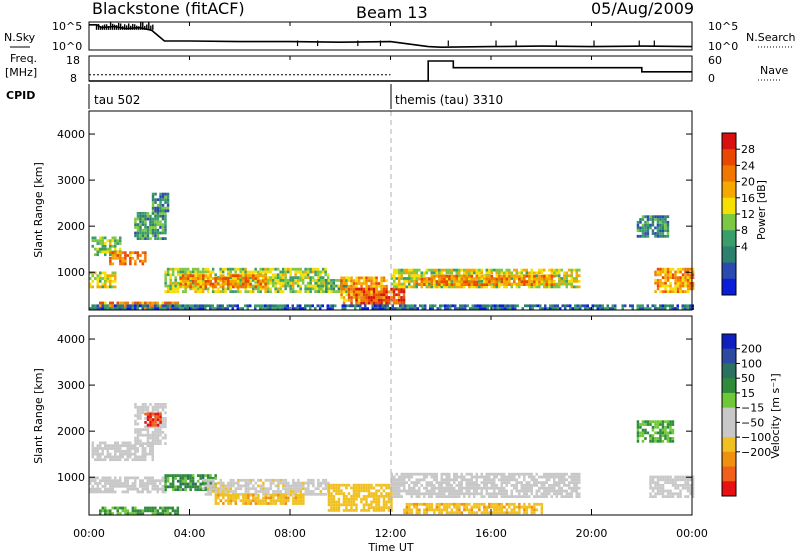  Describe the element at coordinates (729, 371) in the screenshot. I see `colorbar-swatch` at that location.